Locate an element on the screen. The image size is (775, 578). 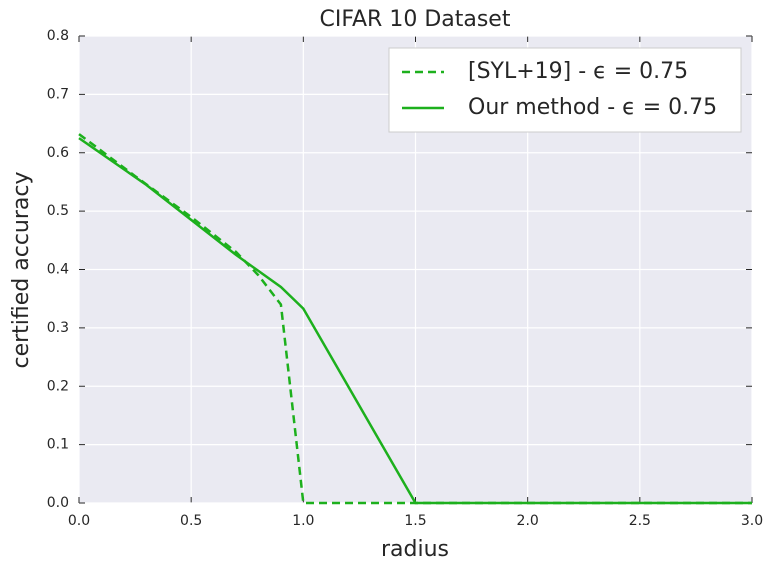
chart-title: CIFAR 10 Dataset is located at coordinates (415, 19).